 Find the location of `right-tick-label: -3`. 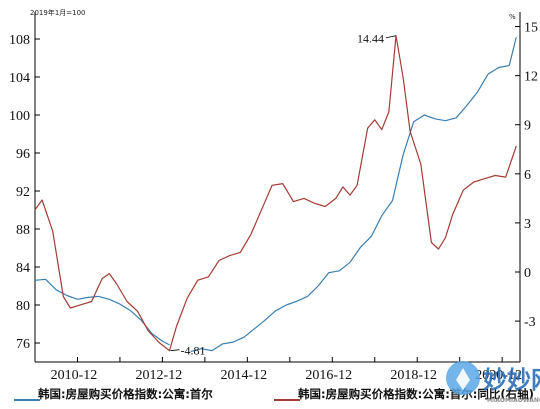

right-tick-label: -3 is located at coordinates (530, 322).